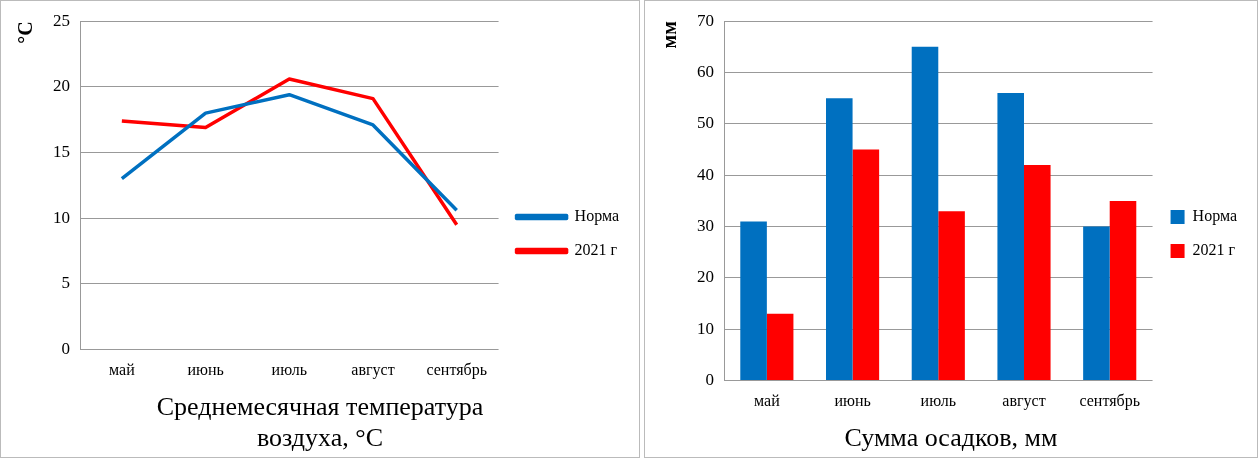  Describe the element at coordinates (951, 438) in the screenshot. I see `text: Сумма осадков, мм` at that location.